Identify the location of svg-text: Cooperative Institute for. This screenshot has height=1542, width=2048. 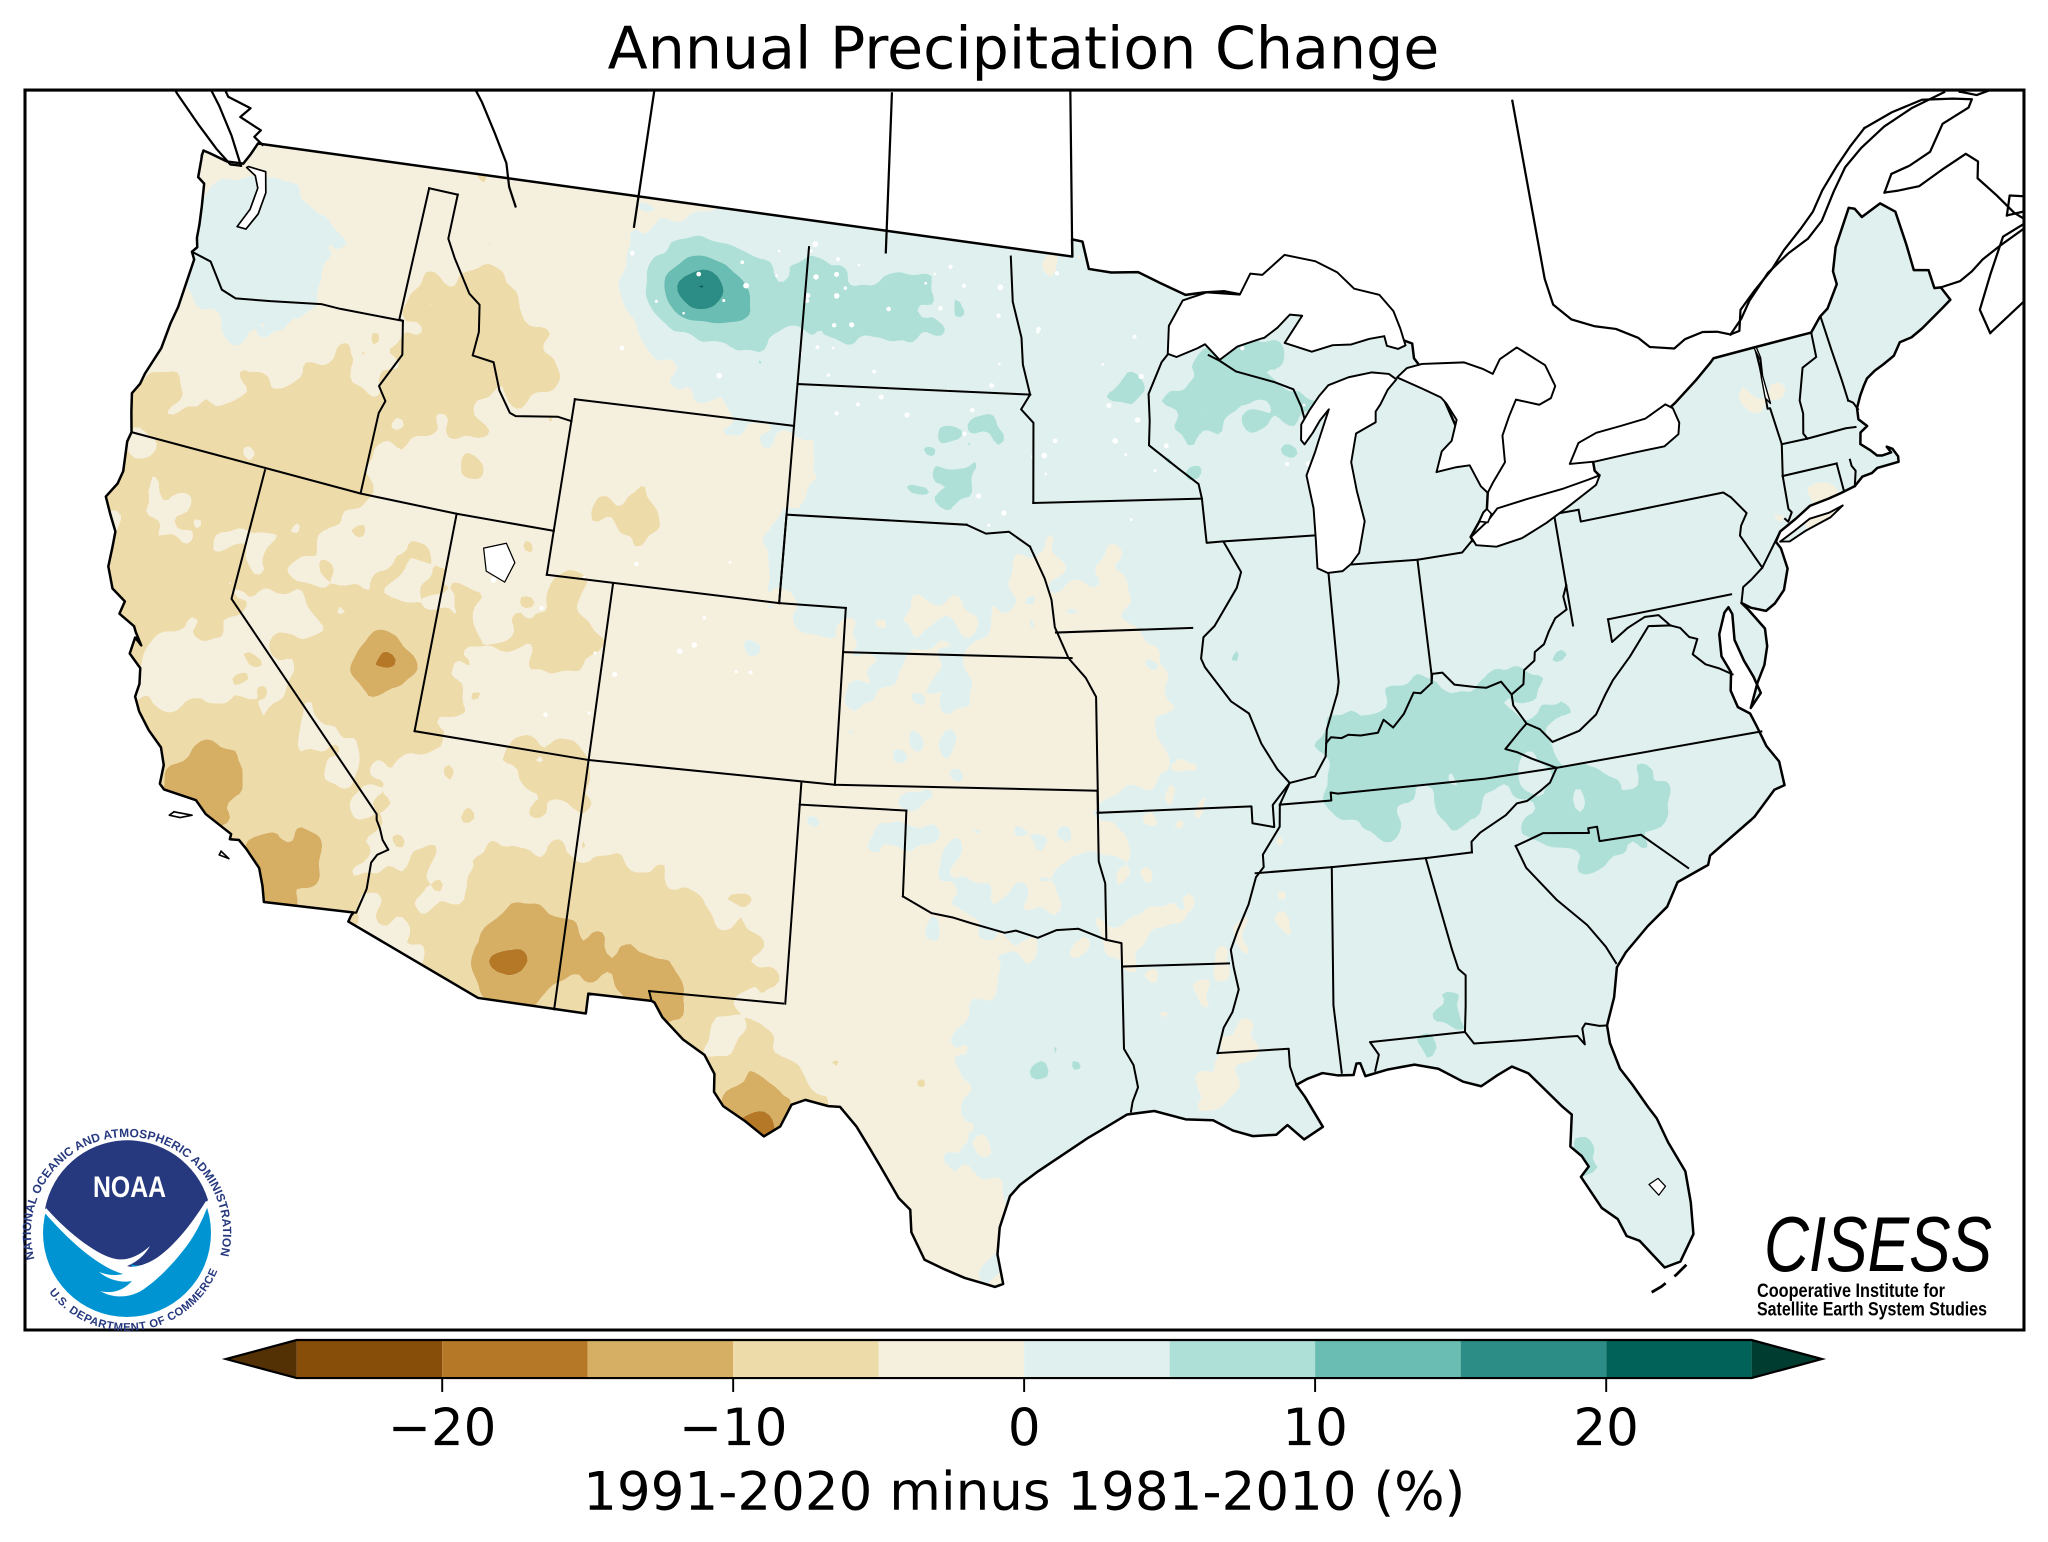
(1851, 1291).